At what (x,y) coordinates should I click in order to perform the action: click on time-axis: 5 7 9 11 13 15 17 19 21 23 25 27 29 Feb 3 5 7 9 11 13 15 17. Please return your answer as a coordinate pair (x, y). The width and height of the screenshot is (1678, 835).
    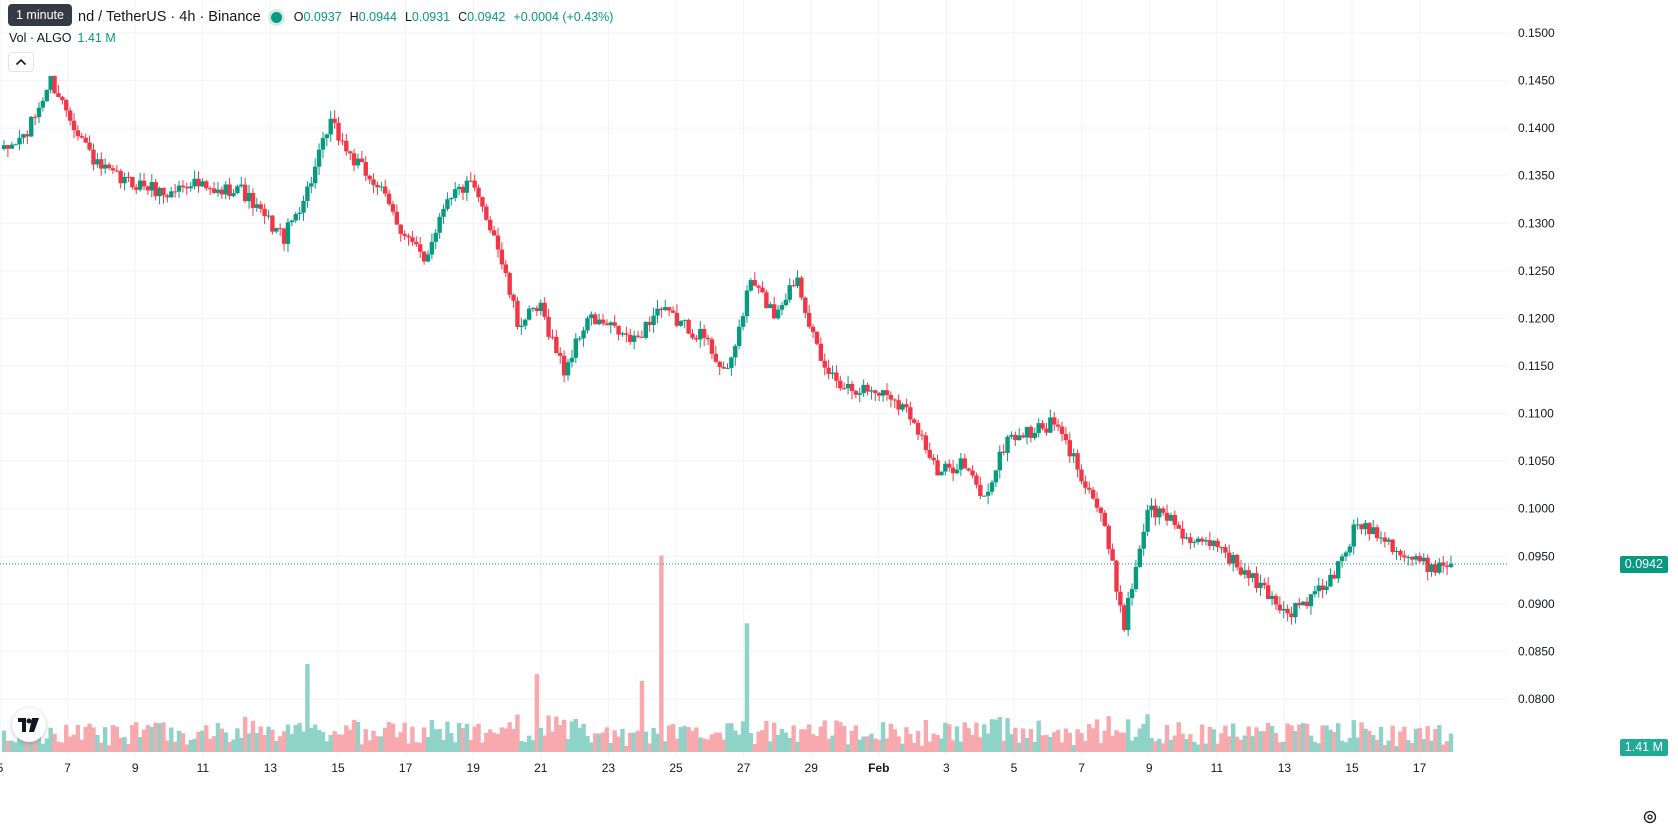
    Looking at the image, I should click on (713, 768).